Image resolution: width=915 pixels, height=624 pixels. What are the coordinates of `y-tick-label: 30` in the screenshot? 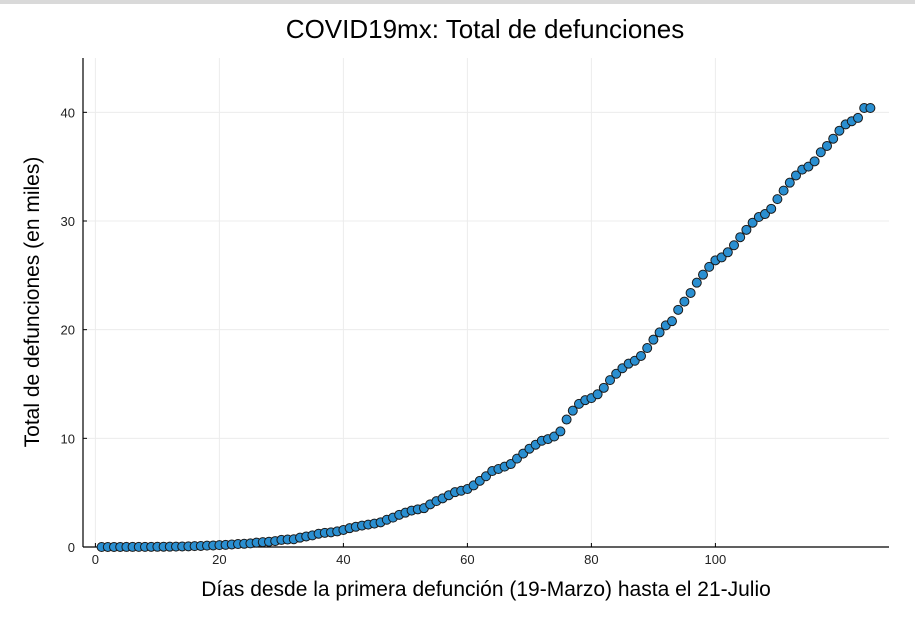 It's located at (68, 221).